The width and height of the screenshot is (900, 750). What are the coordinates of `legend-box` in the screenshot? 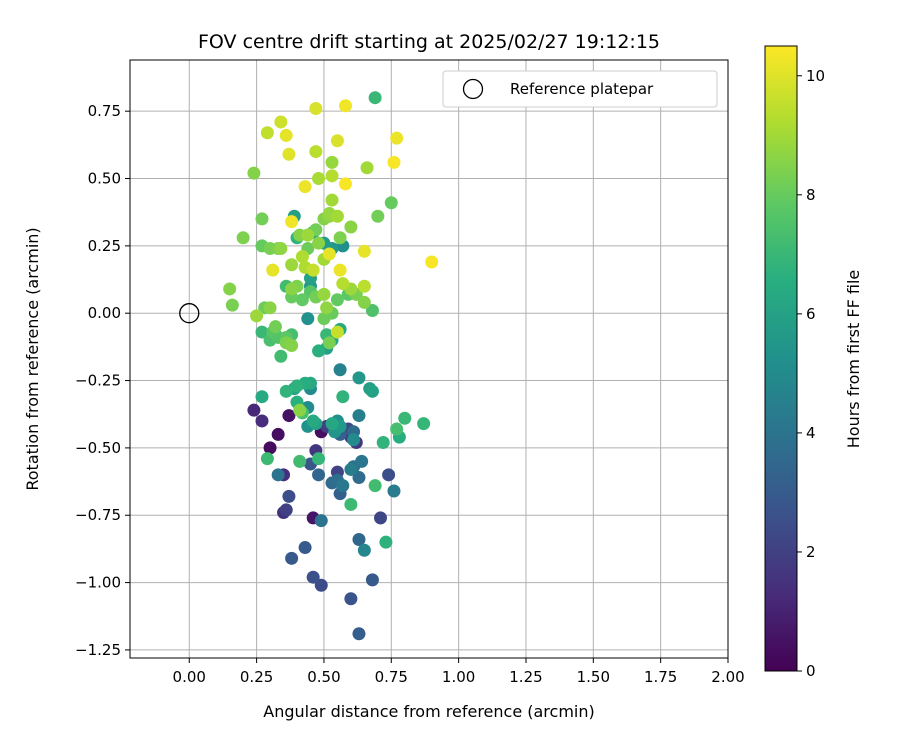 It's located at (580, 89).